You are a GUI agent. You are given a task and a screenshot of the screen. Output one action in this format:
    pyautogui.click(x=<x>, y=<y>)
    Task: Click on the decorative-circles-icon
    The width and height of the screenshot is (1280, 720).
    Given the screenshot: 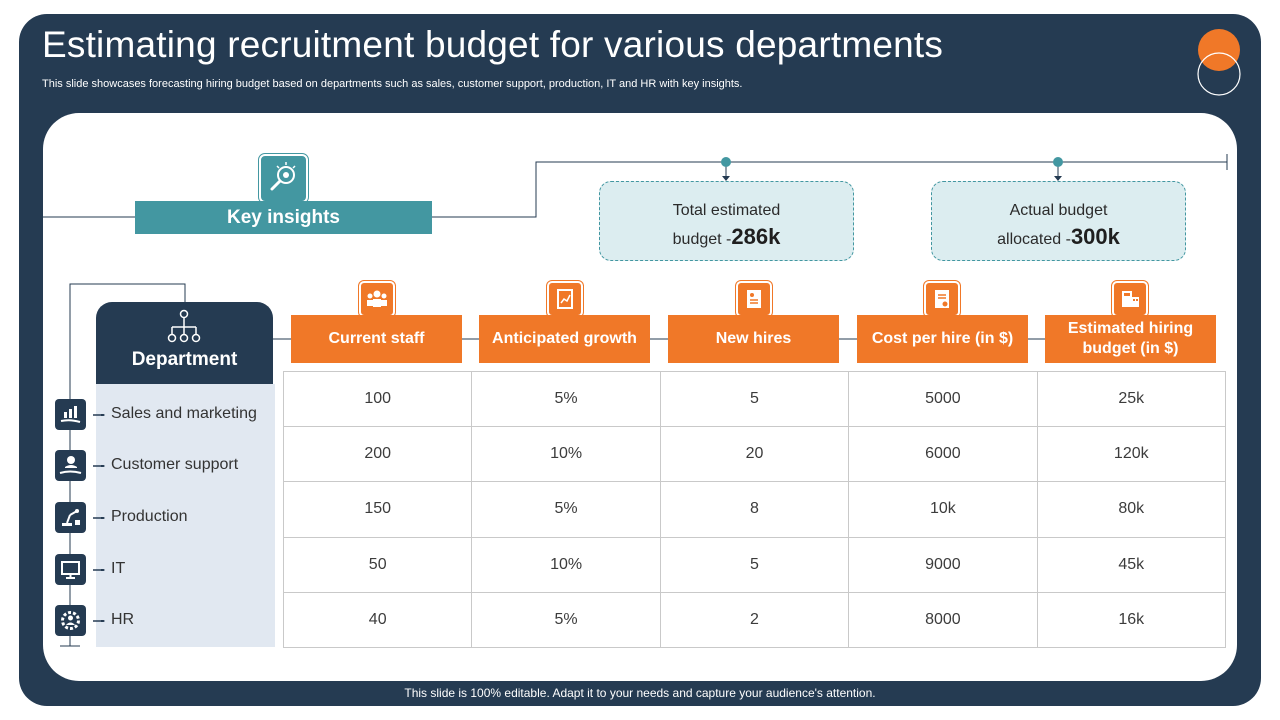 What is the action you would take?
    pyautogui.click(x=1219, y=62)
    